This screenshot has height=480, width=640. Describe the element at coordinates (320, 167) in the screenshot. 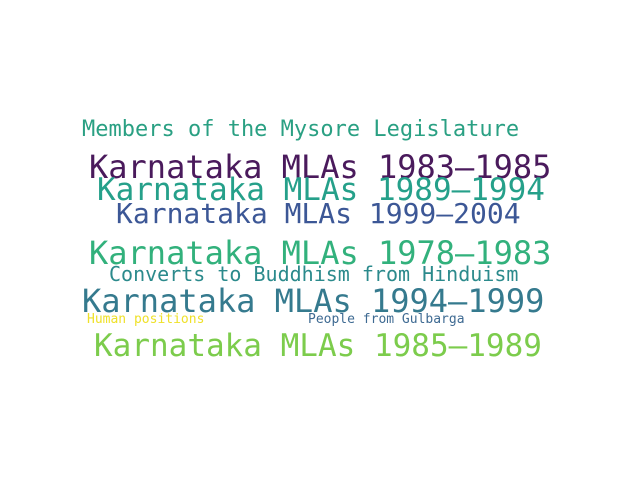

I see `word-karnataka-mlas-1983-1985: Karnataka MLAs 1983–1985` at that location.